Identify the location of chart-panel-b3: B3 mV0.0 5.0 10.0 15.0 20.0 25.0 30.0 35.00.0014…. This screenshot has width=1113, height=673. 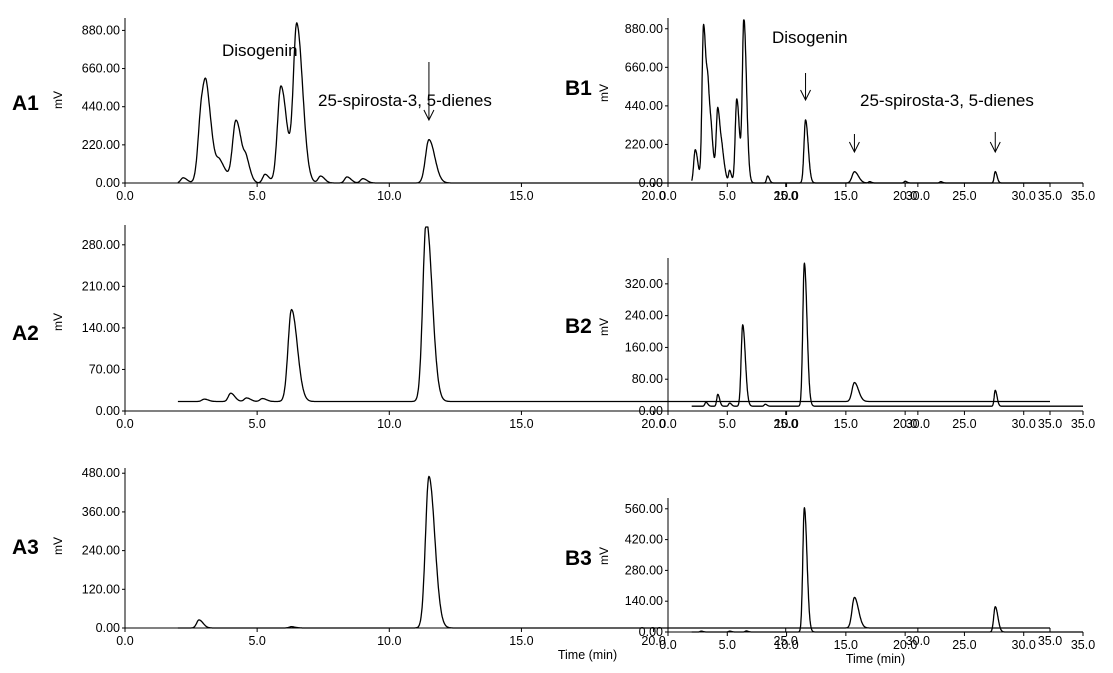
(830, 582).